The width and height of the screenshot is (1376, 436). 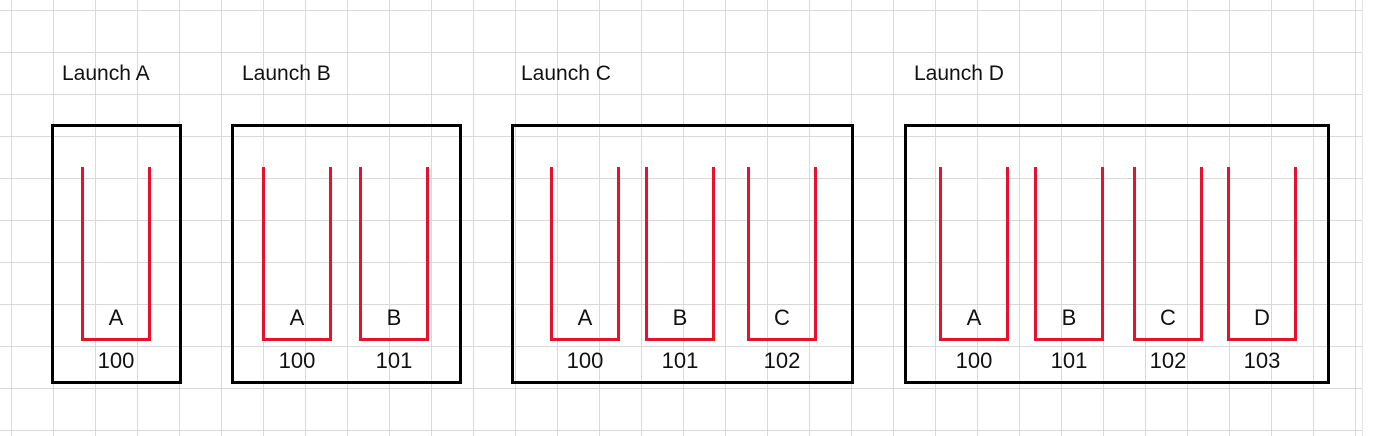 What do you see at coordinates (1069, 254) in the screenshot?
I see `slot-b-launch-d: B` at bounding box center [1069, 254].